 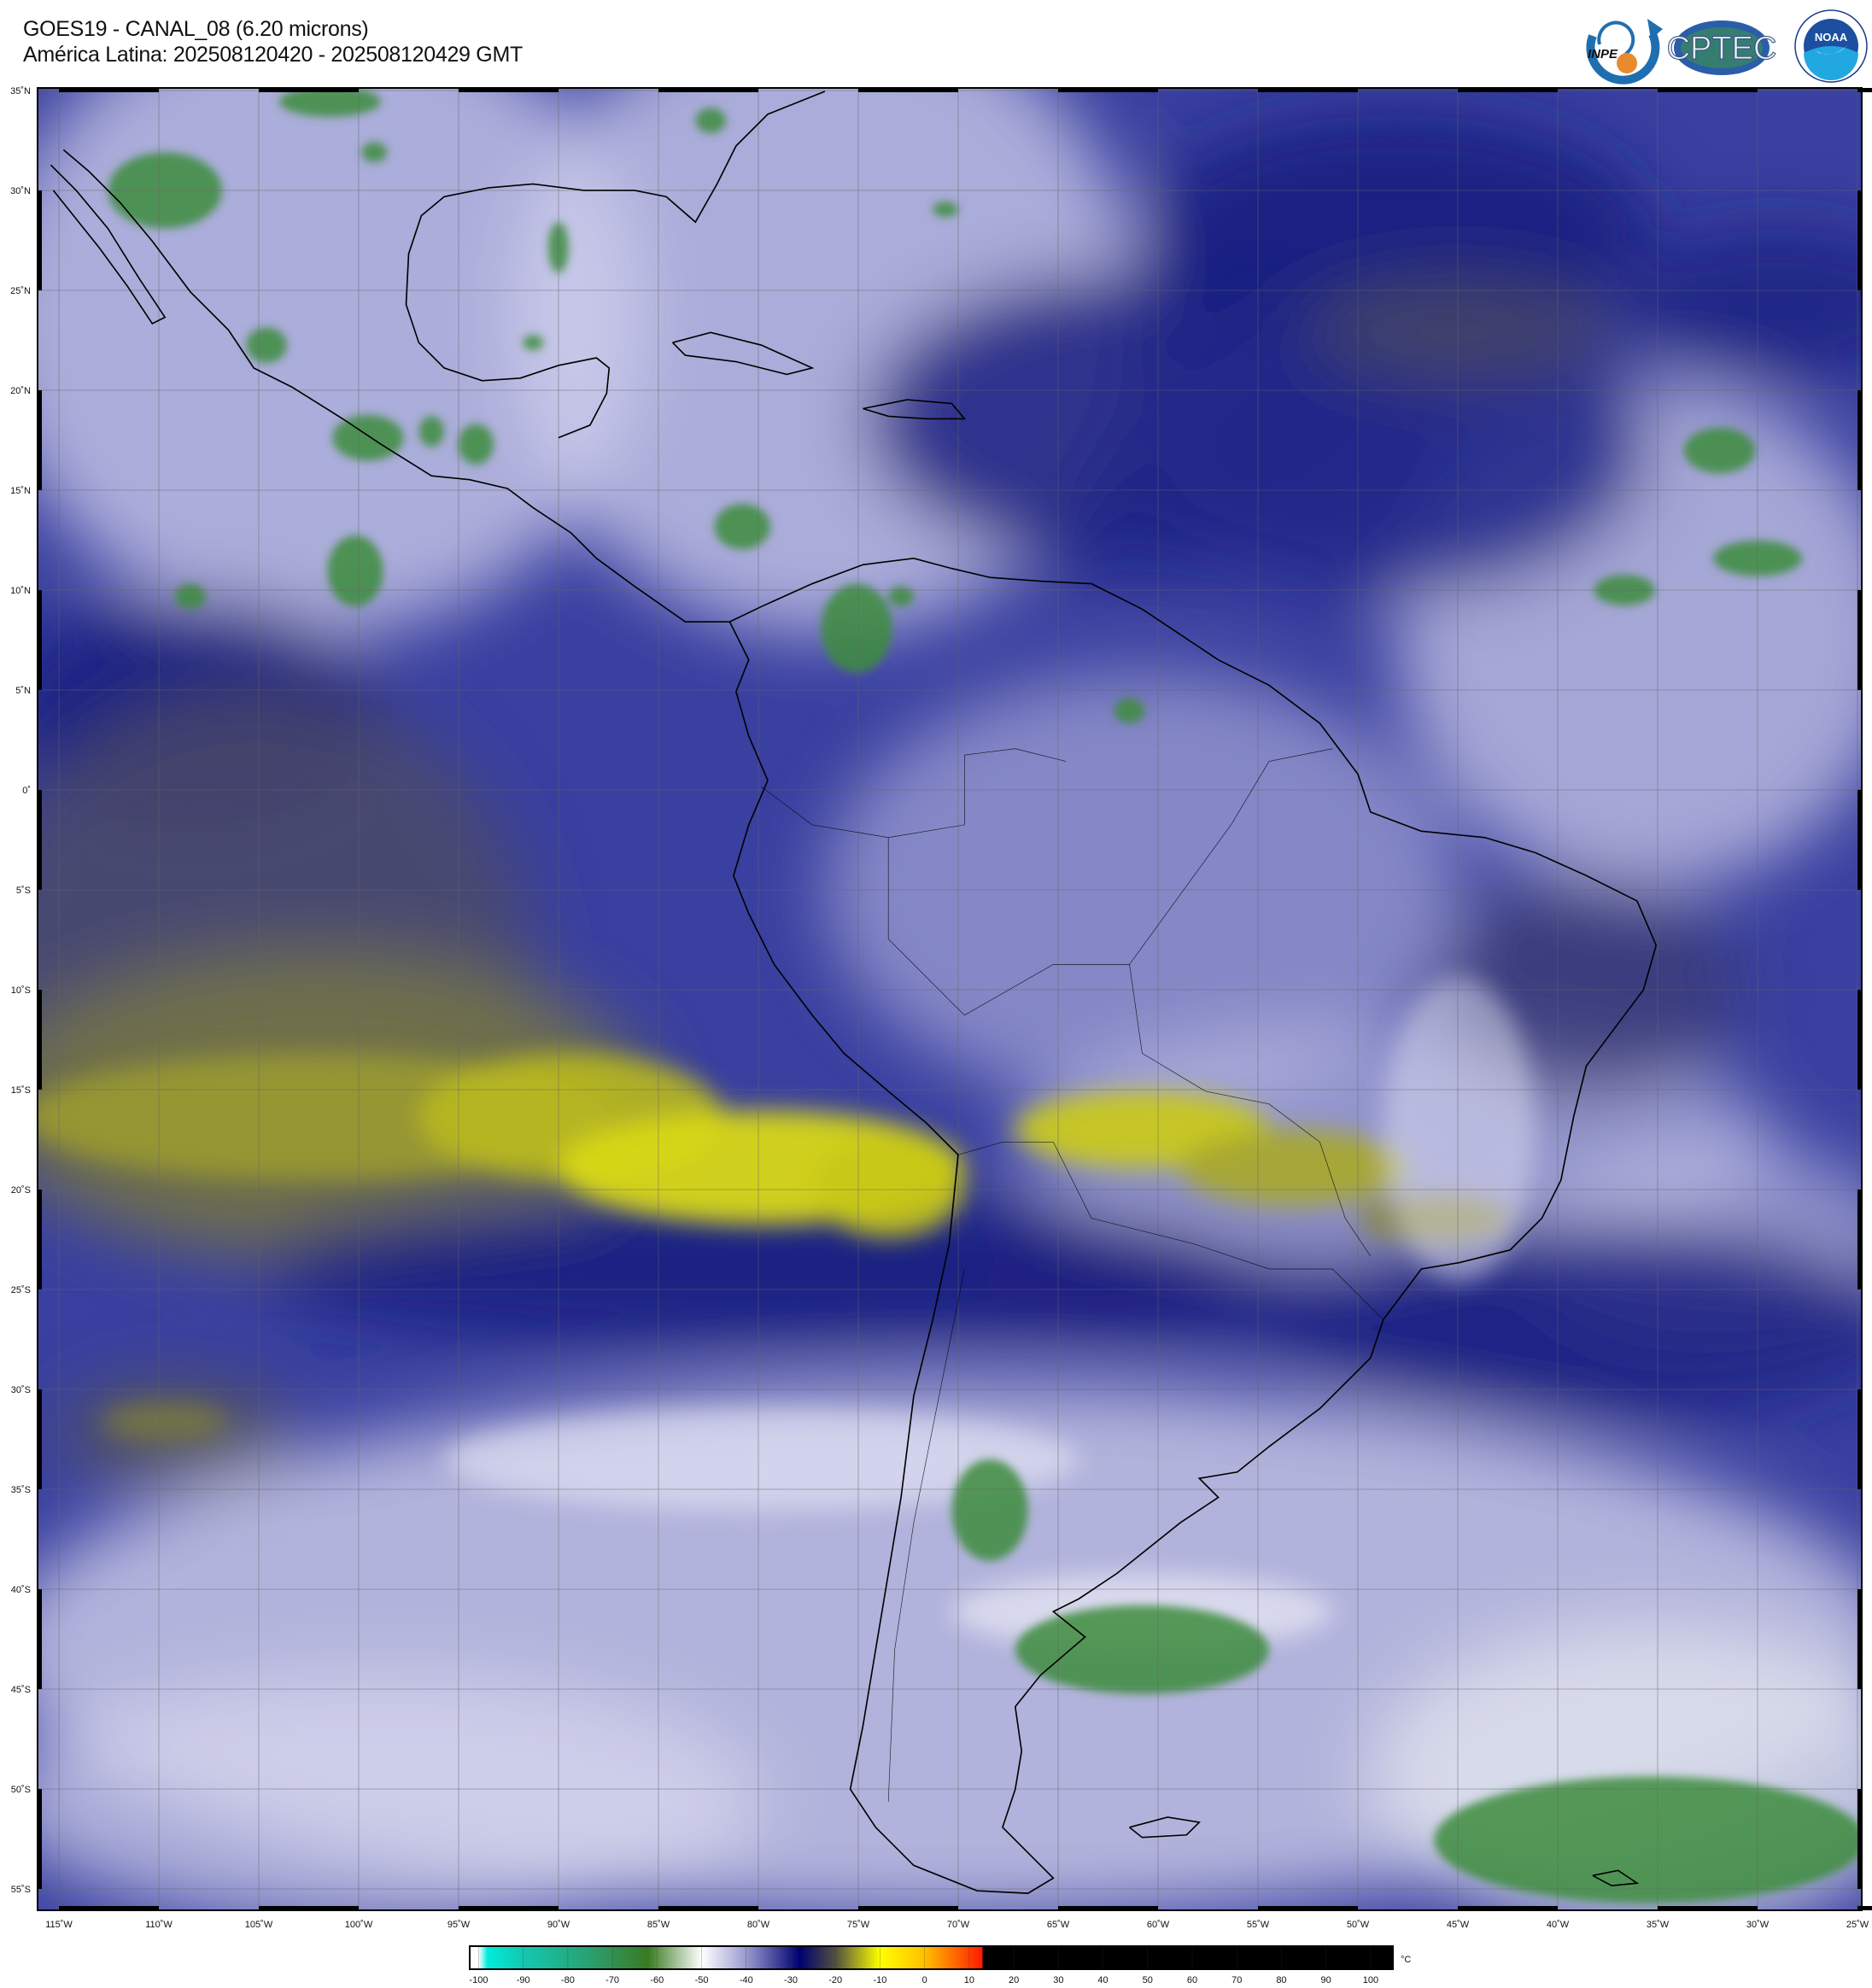 What do you see at coordinates (1758, 1925) in the screenshot?
I see `longitude-label: 30˚W` at bounding box center [1758, 1925].